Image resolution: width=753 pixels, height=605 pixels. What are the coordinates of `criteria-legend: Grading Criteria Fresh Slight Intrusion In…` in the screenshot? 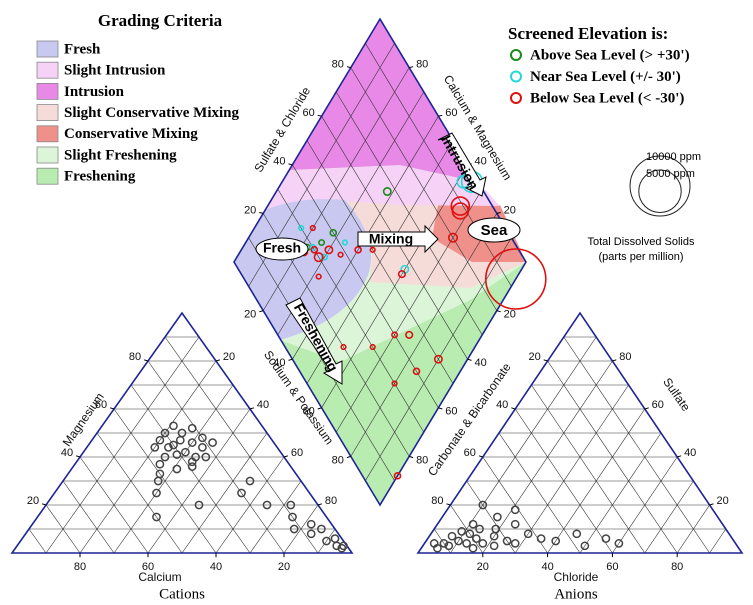 It's located at (137, 98).